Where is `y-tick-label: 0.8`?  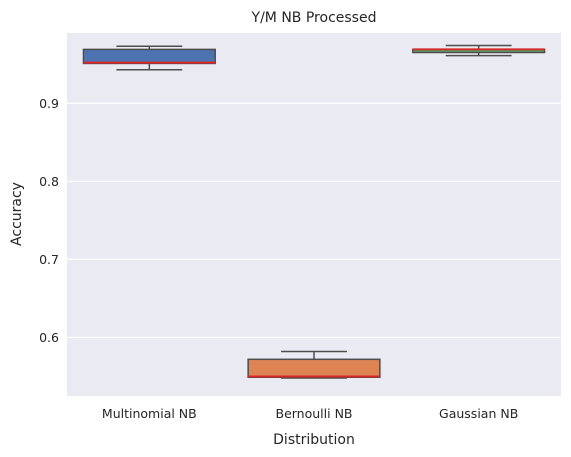 y-tick-label: 0.8 is located at coordinates (49, 181).